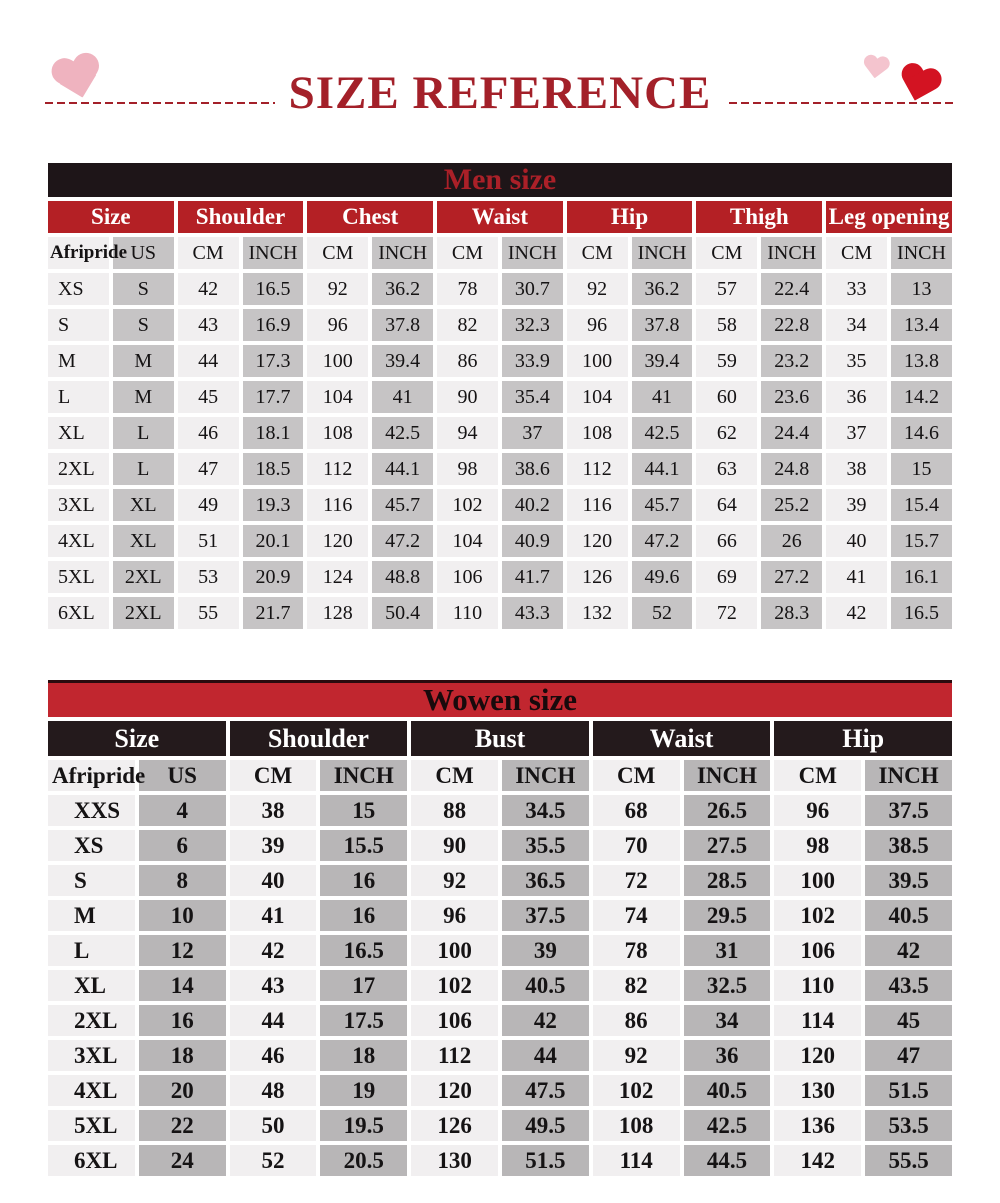  Describe the element at coordinates (662, 433) in the screenshot. I see `value-cell: 42.5` at that location.